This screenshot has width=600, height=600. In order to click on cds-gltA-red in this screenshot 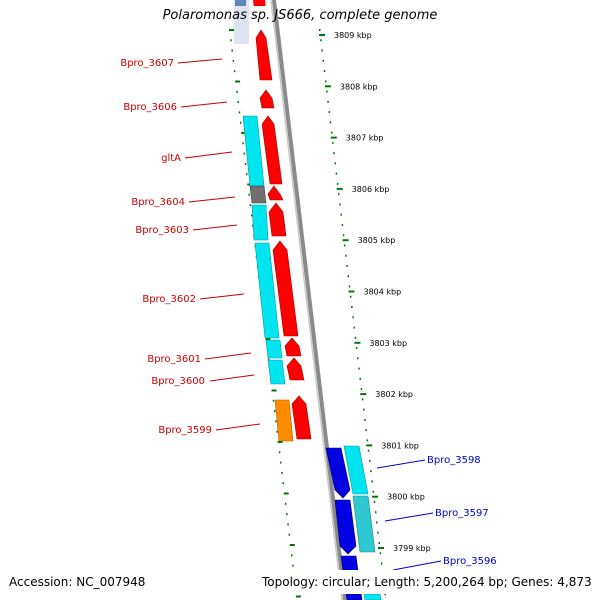, I will do `click(272, 150)`.